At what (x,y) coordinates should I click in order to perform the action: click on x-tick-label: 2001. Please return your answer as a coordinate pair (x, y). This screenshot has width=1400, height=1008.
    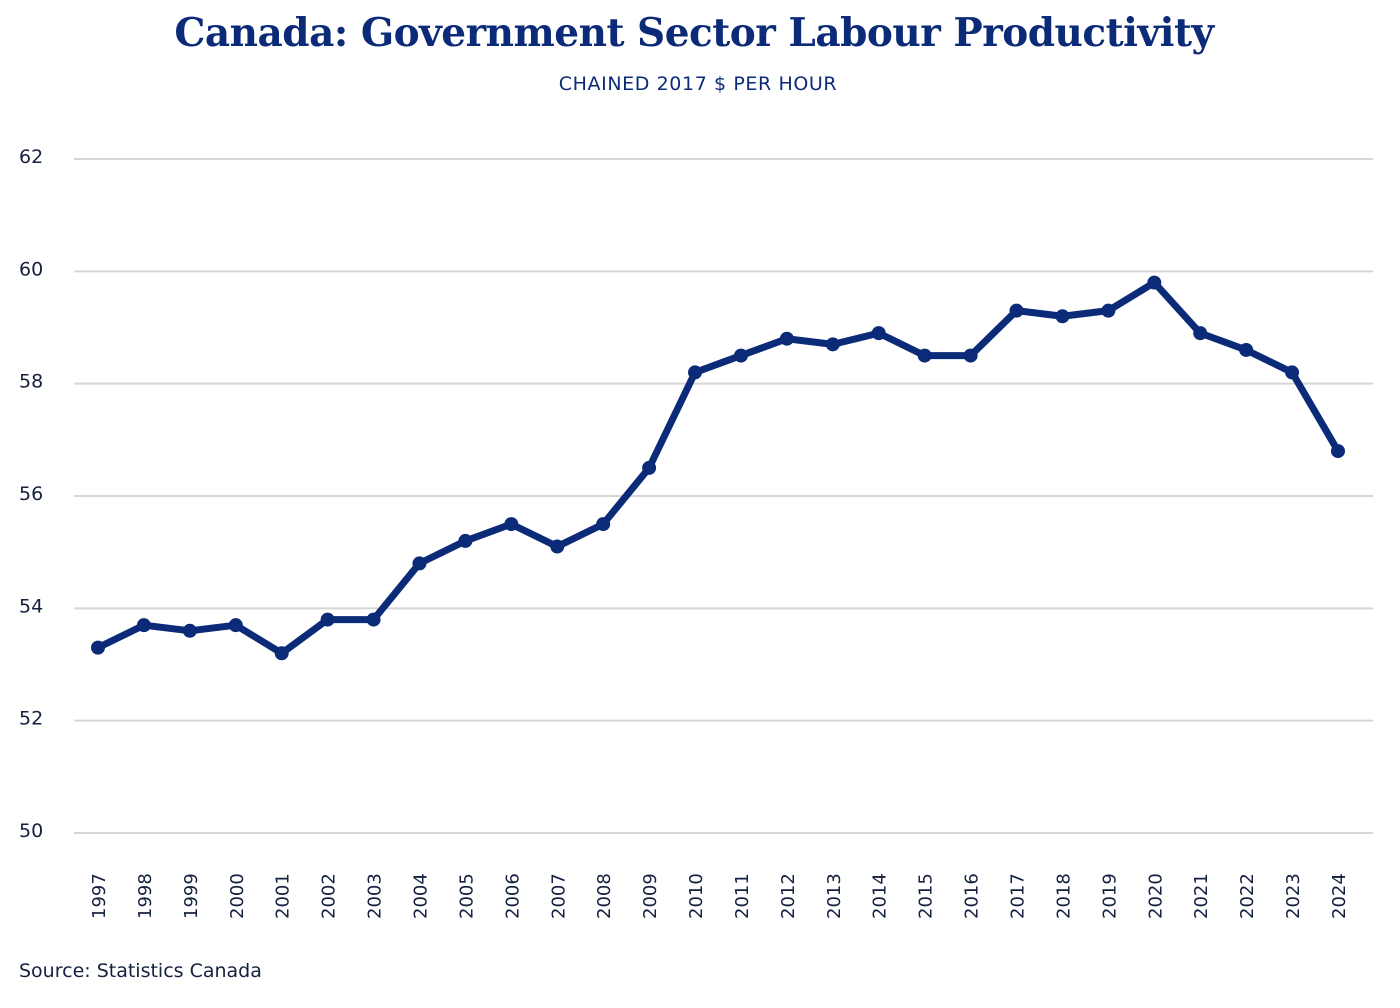
    Looking at the image, I should click on (283, 896).